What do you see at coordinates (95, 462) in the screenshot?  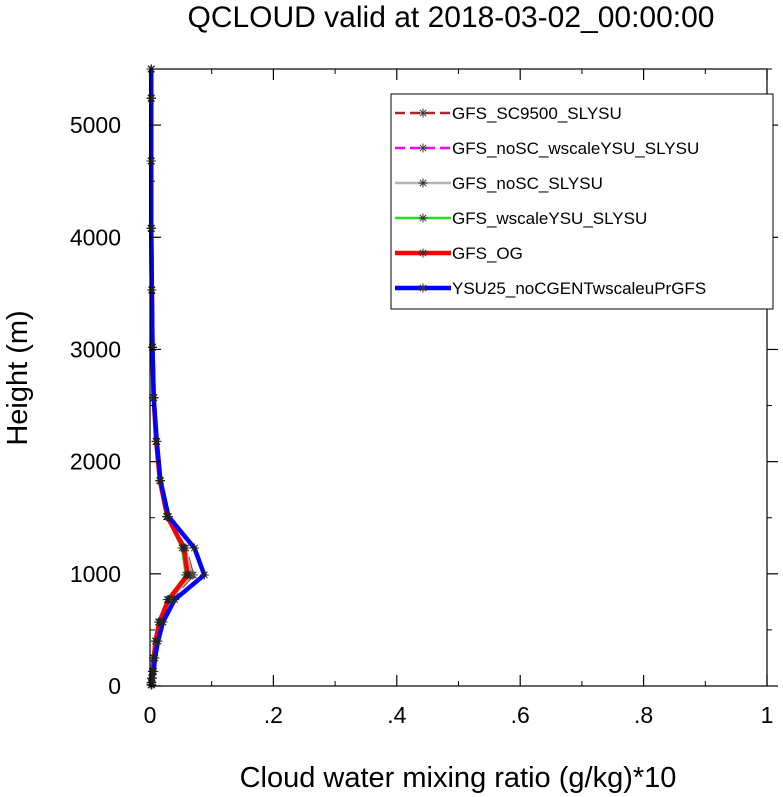 I see `y-tick-label: 2000` at bounding box center [95, 462].